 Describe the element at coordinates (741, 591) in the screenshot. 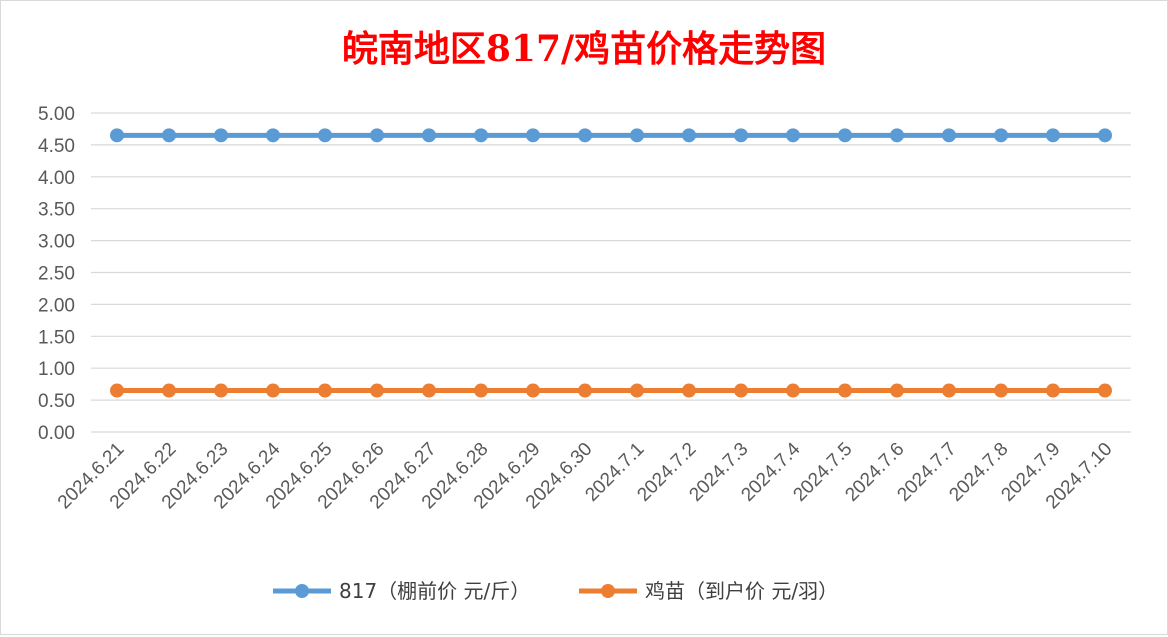

I see `legend-label: 鸡苗（到户价 元/羽）` at that location.